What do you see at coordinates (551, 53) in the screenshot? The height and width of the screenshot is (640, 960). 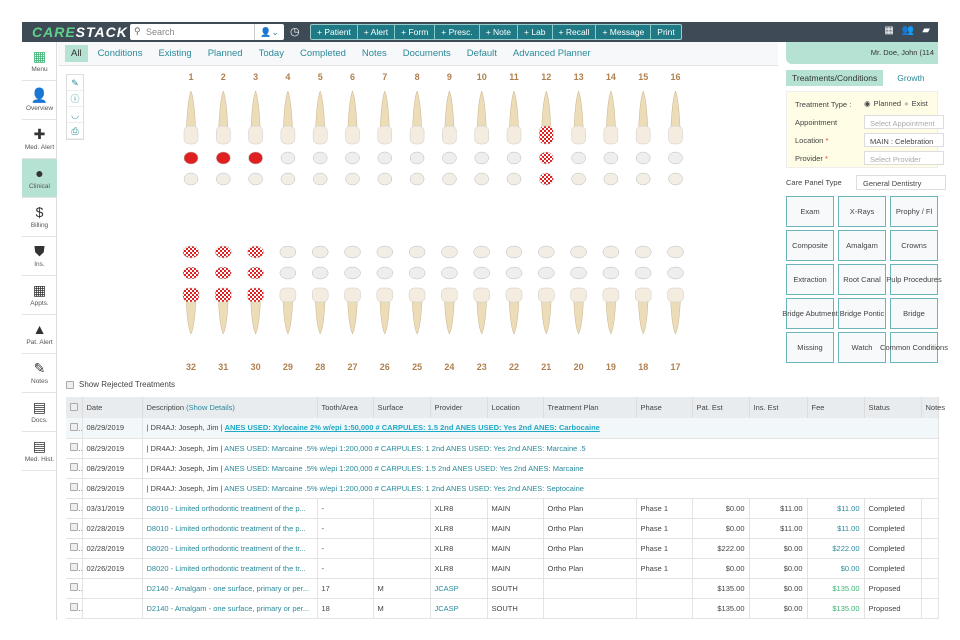 I see `tab-advanced-planner: Advanced Planner` at bounding box center [551, 53].